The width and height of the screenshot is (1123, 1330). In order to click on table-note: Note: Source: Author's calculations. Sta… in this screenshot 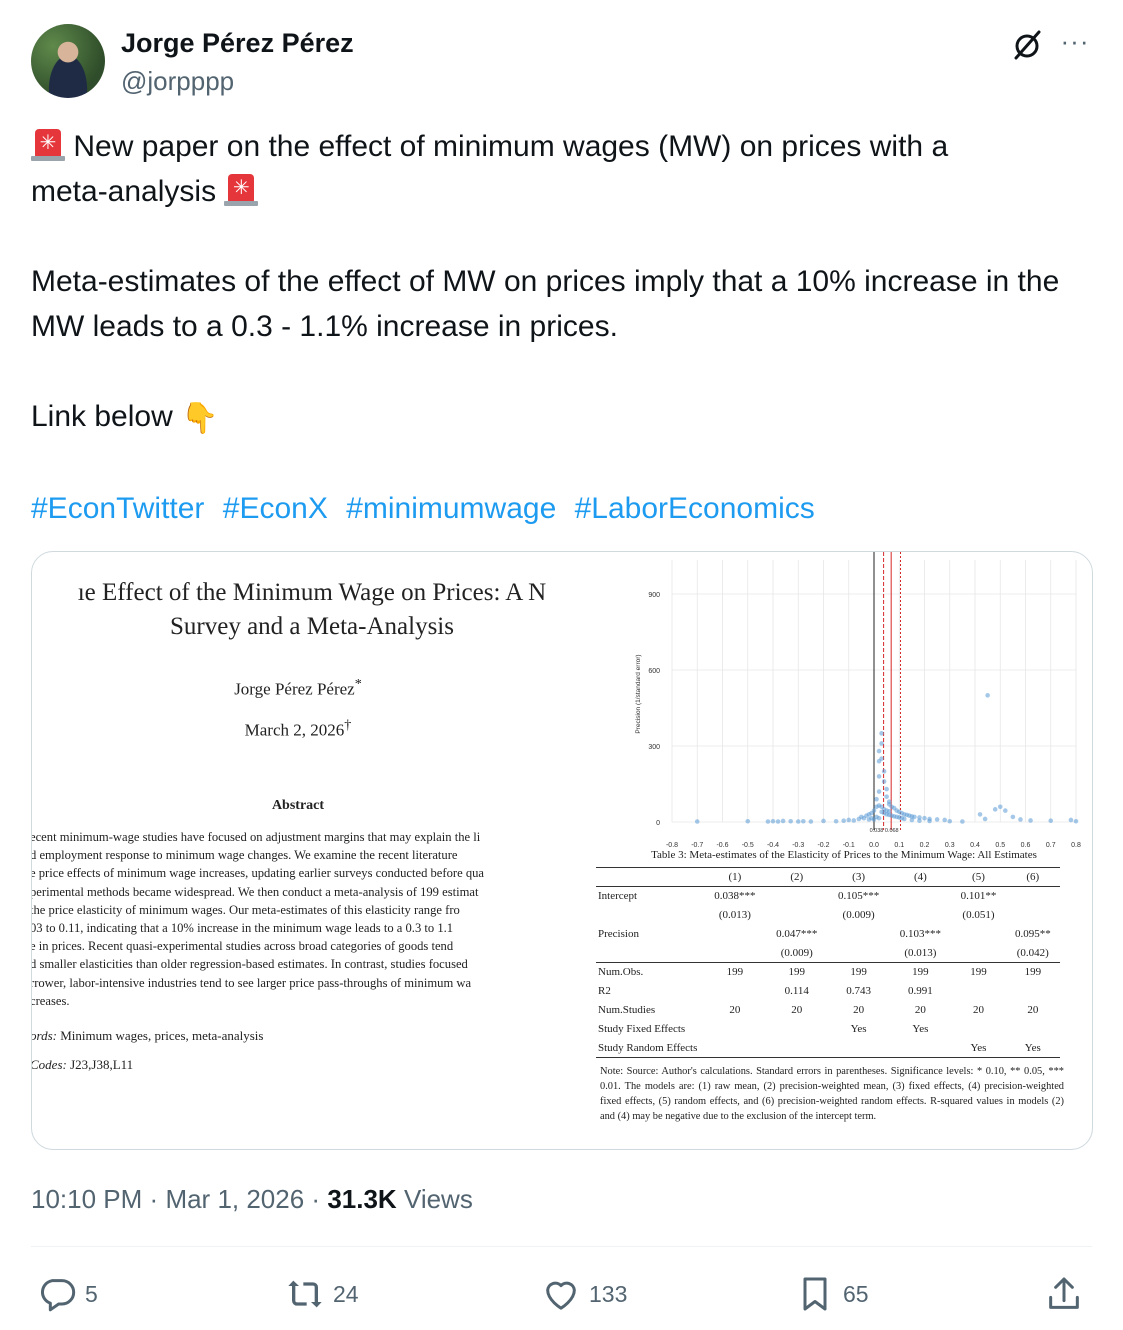, I will do `click(832, 1094)`.